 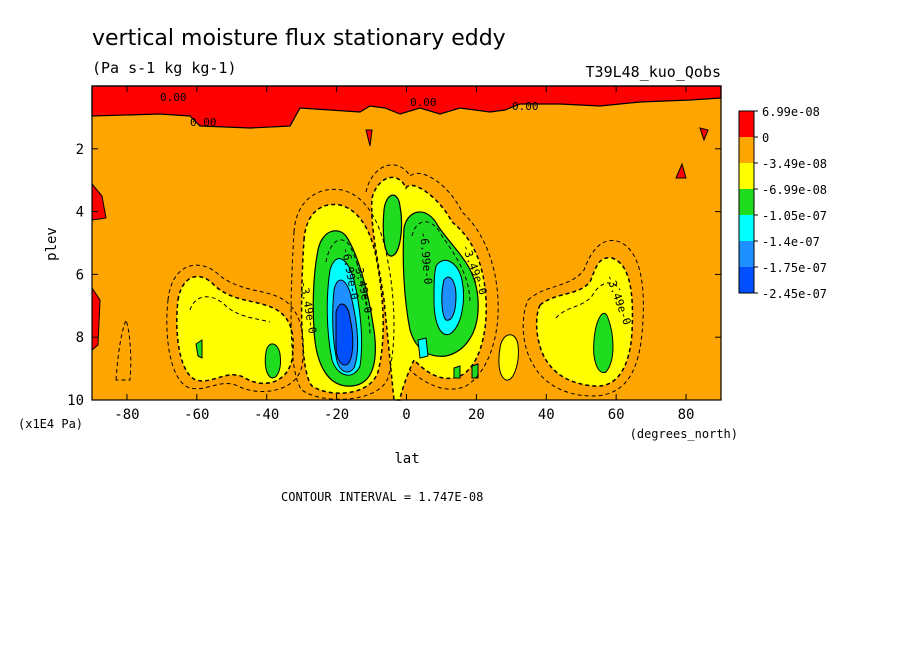 What do you see at coordinates (684, 434) in the screenshot?
I see `x-axis-units: (degrees_north)` at bounding box center [684, 434].